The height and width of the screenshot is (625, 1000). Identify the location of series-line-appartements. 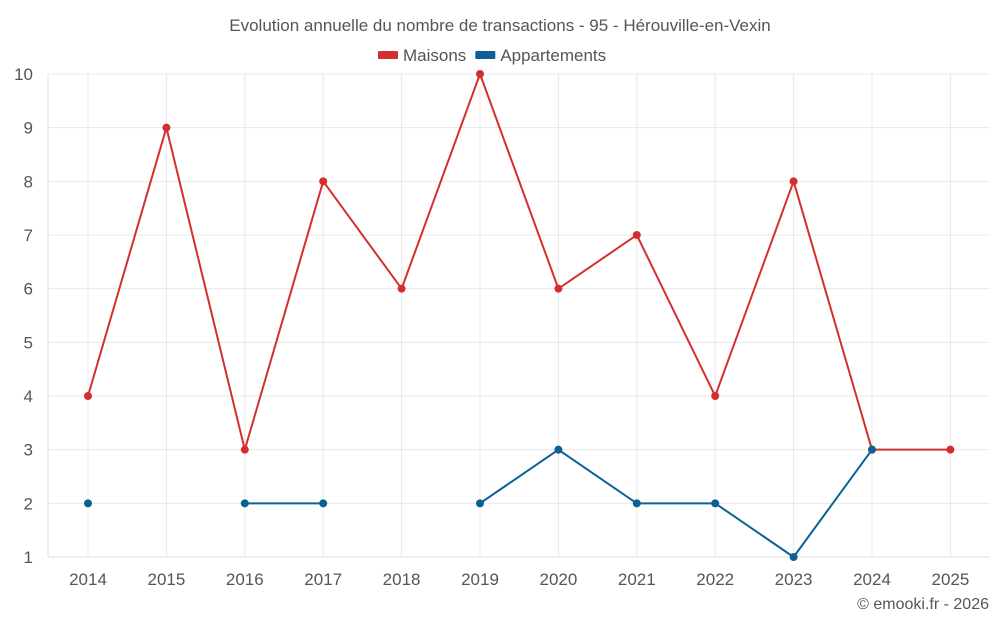
(676, 503).